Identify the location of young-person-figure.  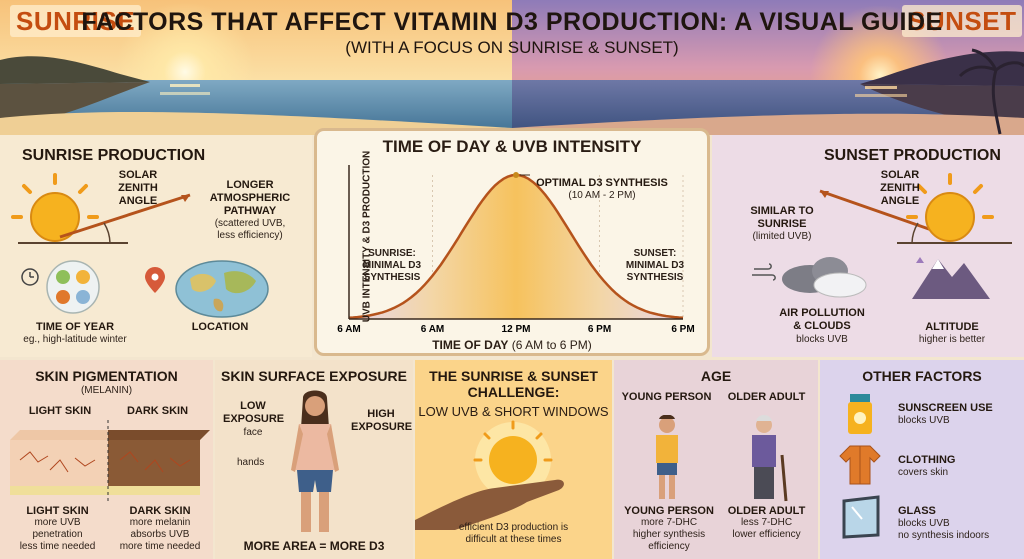
(667, 457).